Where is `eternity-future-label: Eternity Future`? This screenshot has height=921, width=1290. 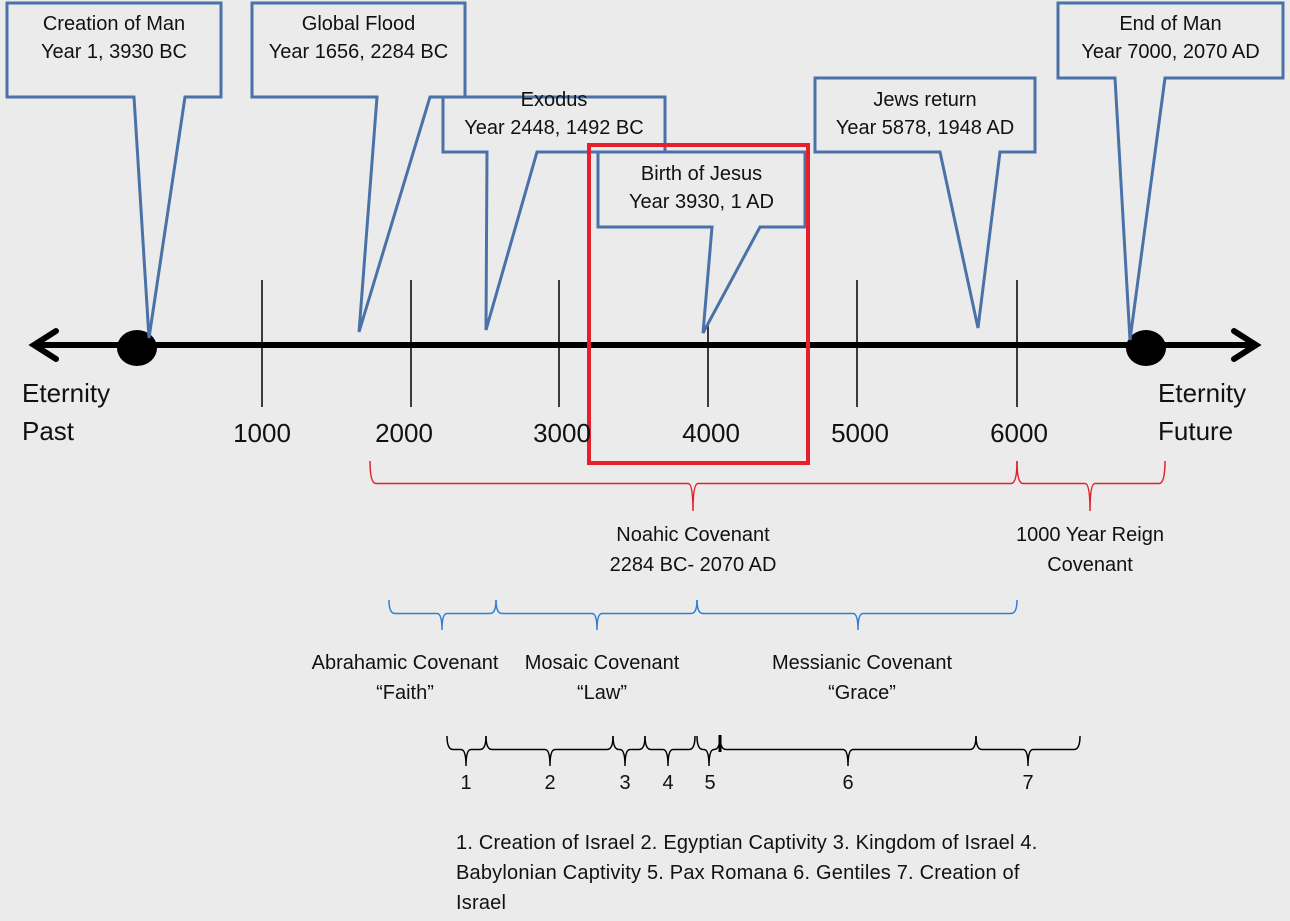 eternity-future-label: Eternity Future is located at coordinates (1202, 412).